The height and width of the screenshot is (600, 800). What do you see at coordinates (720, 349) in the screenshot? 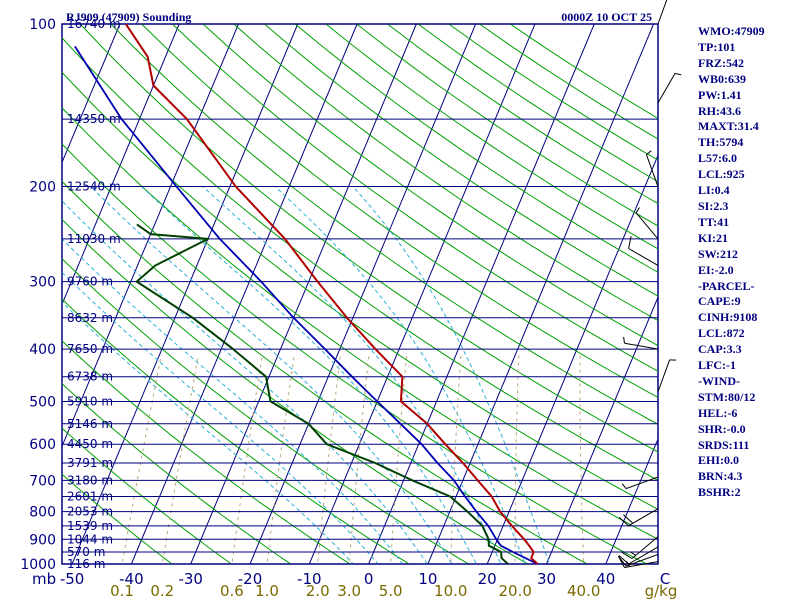
I see `index-item: CAP:3.3` at bounding box center [720, 349].